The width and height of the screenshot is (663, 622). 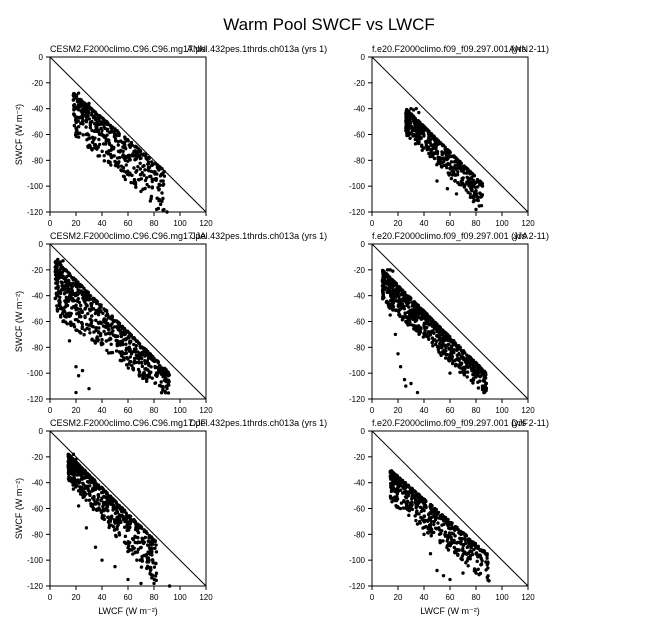 What do you see at coordinates (528, 597) in the screenshot?
I see `x-tick-label: 120` at bounding box center [528, 597].